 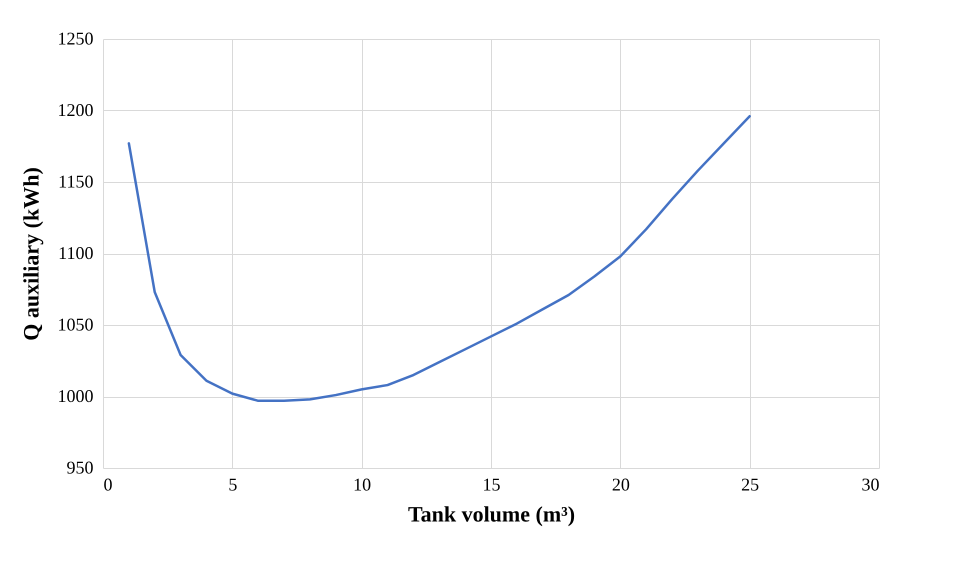 What do you see at coordinates (750, 484) in the screenshot?
I see `x-tick-label: 25` at bounding box center [750, 484].